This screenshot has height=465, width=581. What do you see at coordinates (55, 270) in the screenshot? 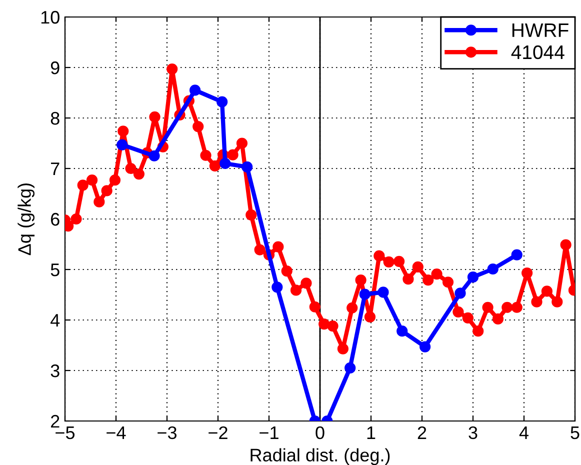
I see `y-tick-label: 5` at bounding box center [55, 270].